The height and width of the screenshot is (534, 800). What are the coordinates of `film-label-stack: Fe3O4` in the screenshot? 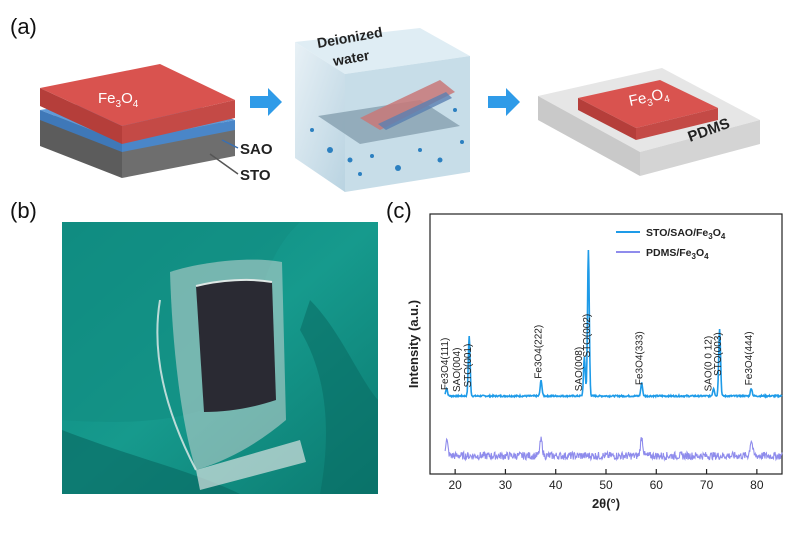 It's located at (118, 100).